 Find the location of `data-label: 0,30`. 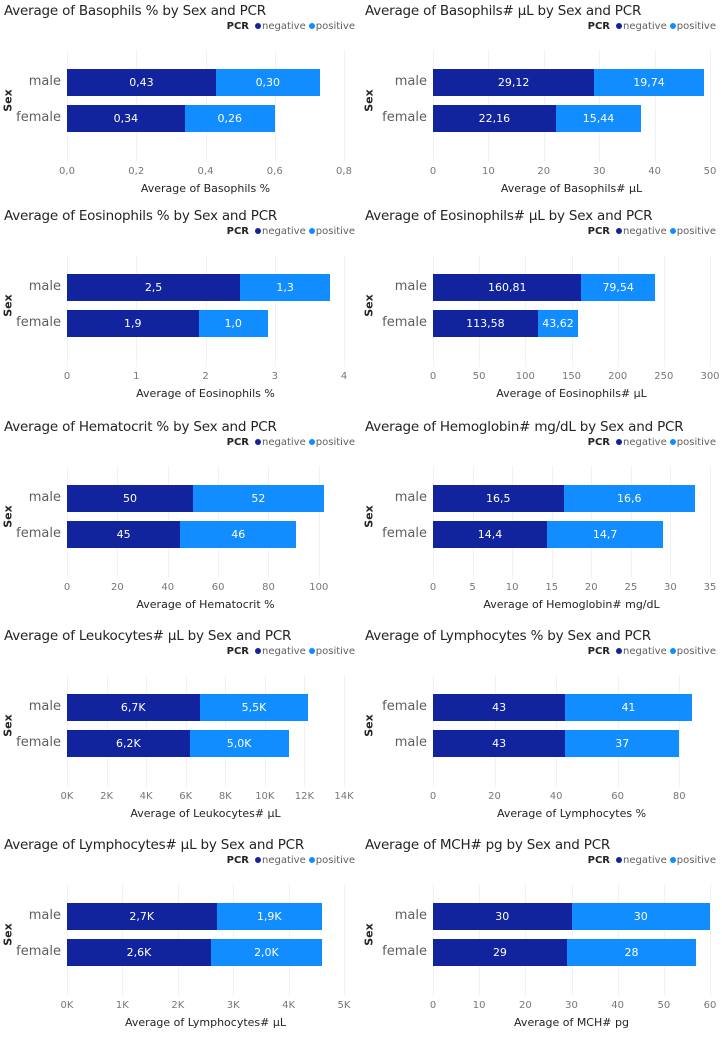

data-label: 0,30 is located at coordinates (268, 82).